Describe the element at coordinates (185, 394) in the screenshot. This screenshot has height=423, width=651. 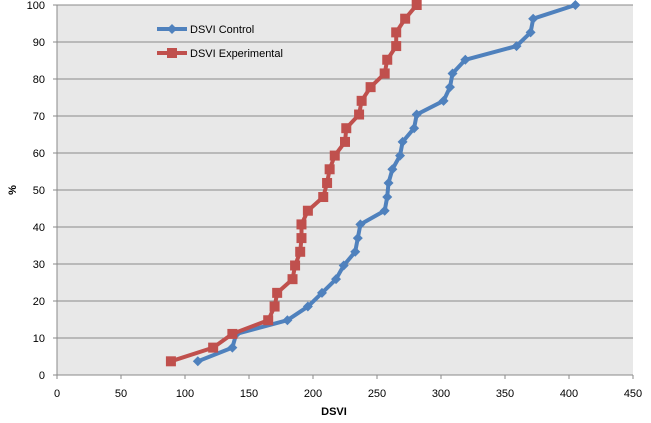
I see `x-tick-label: 100` at that location.